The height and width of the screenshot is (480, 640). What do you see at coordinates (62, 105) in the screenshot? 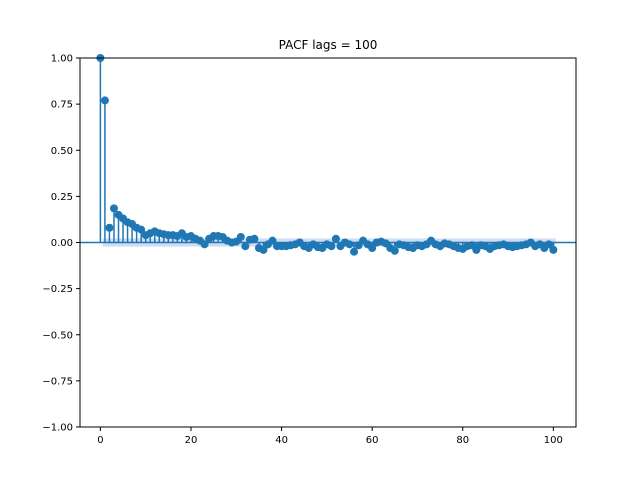
I see `y-tick-label: 0.75` at bounding box center [62, 105].